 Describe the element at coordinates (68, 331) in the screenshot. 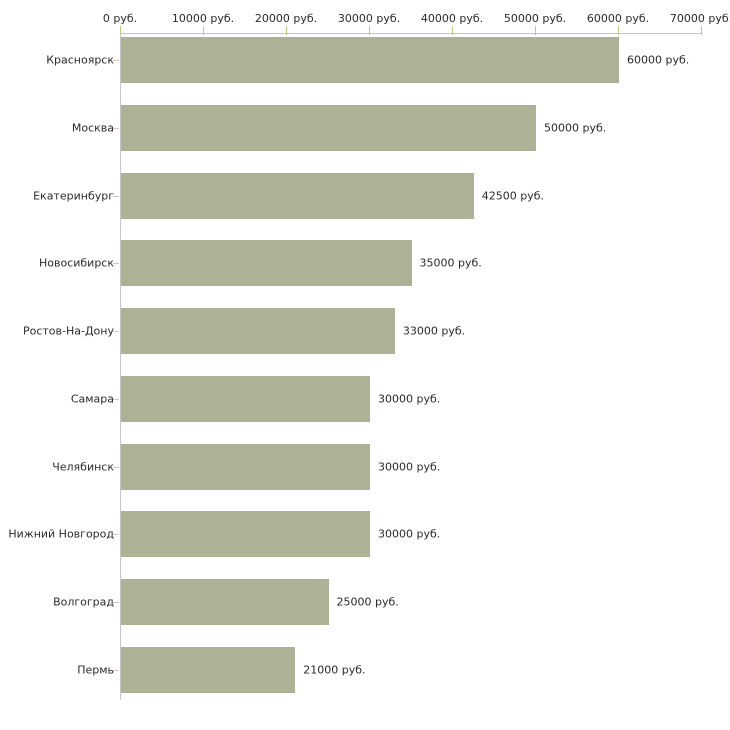

I see `category-label: Ростов-На-Дону` at that location.